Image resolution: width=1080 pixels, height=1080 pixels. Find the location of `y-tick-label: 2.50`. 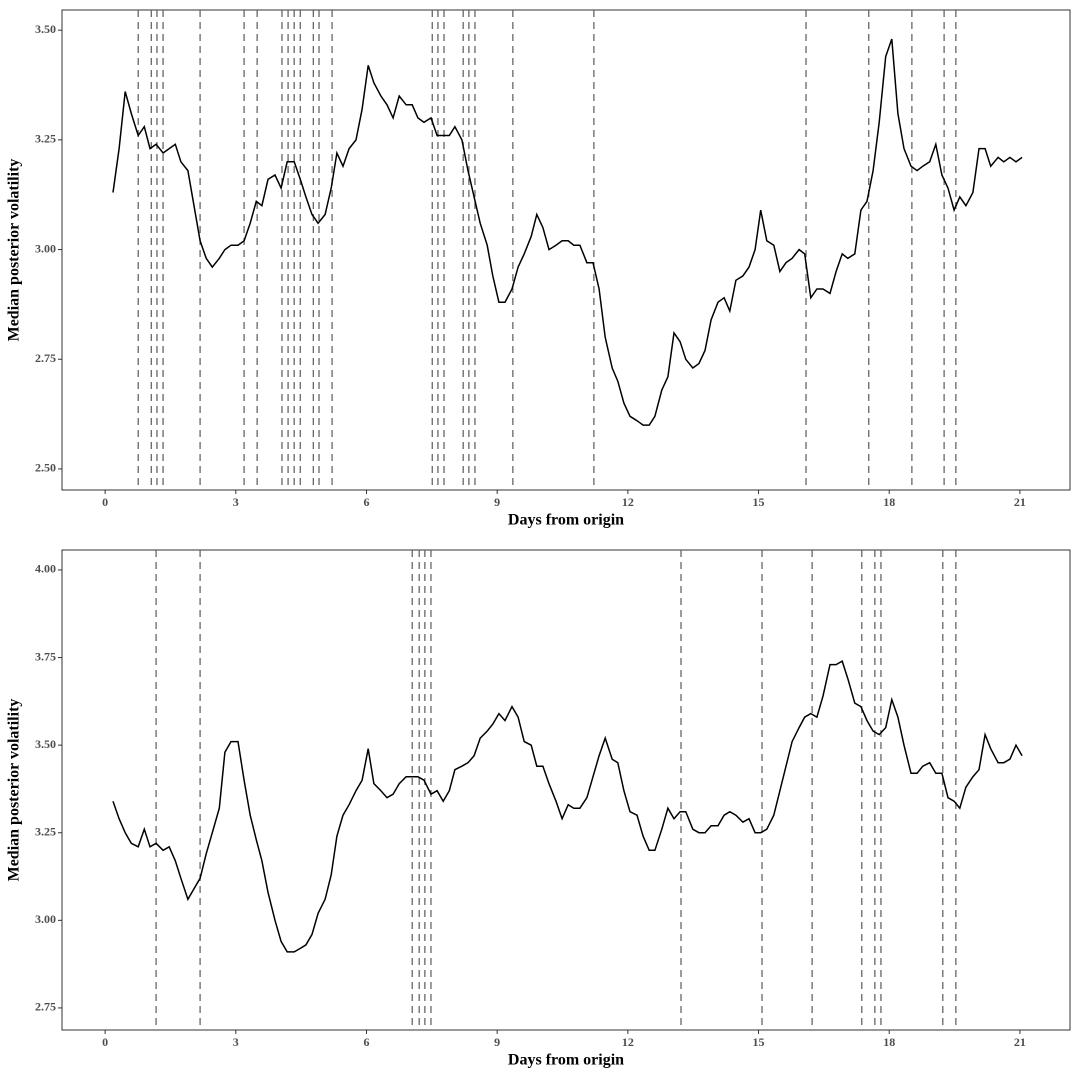

y-tick-label: 2.50 is located at coordinates (45, 468).